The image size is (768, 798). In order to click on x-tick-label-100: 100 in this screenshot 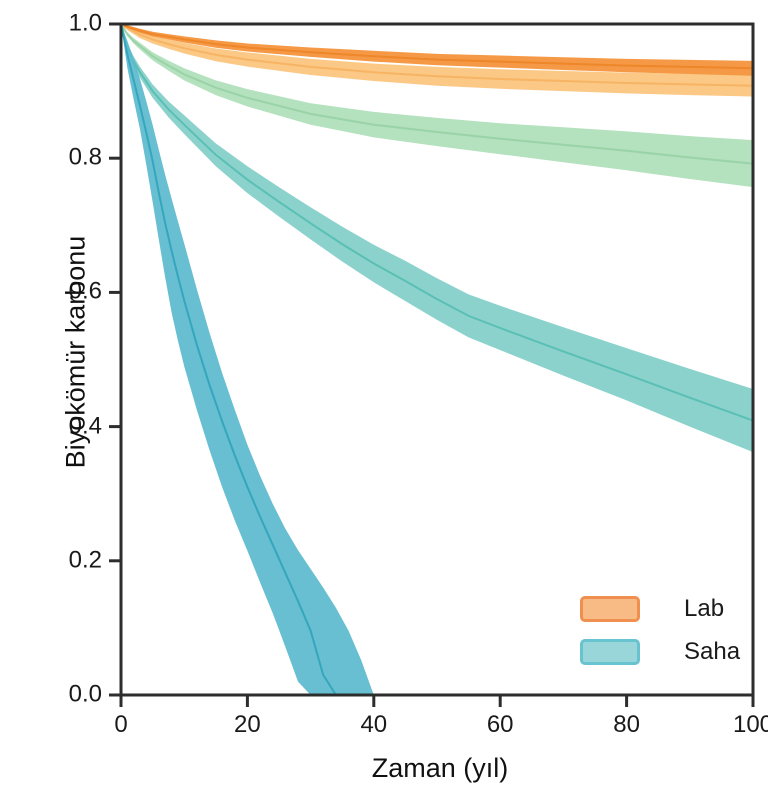, I will do `click(750, 724)`.